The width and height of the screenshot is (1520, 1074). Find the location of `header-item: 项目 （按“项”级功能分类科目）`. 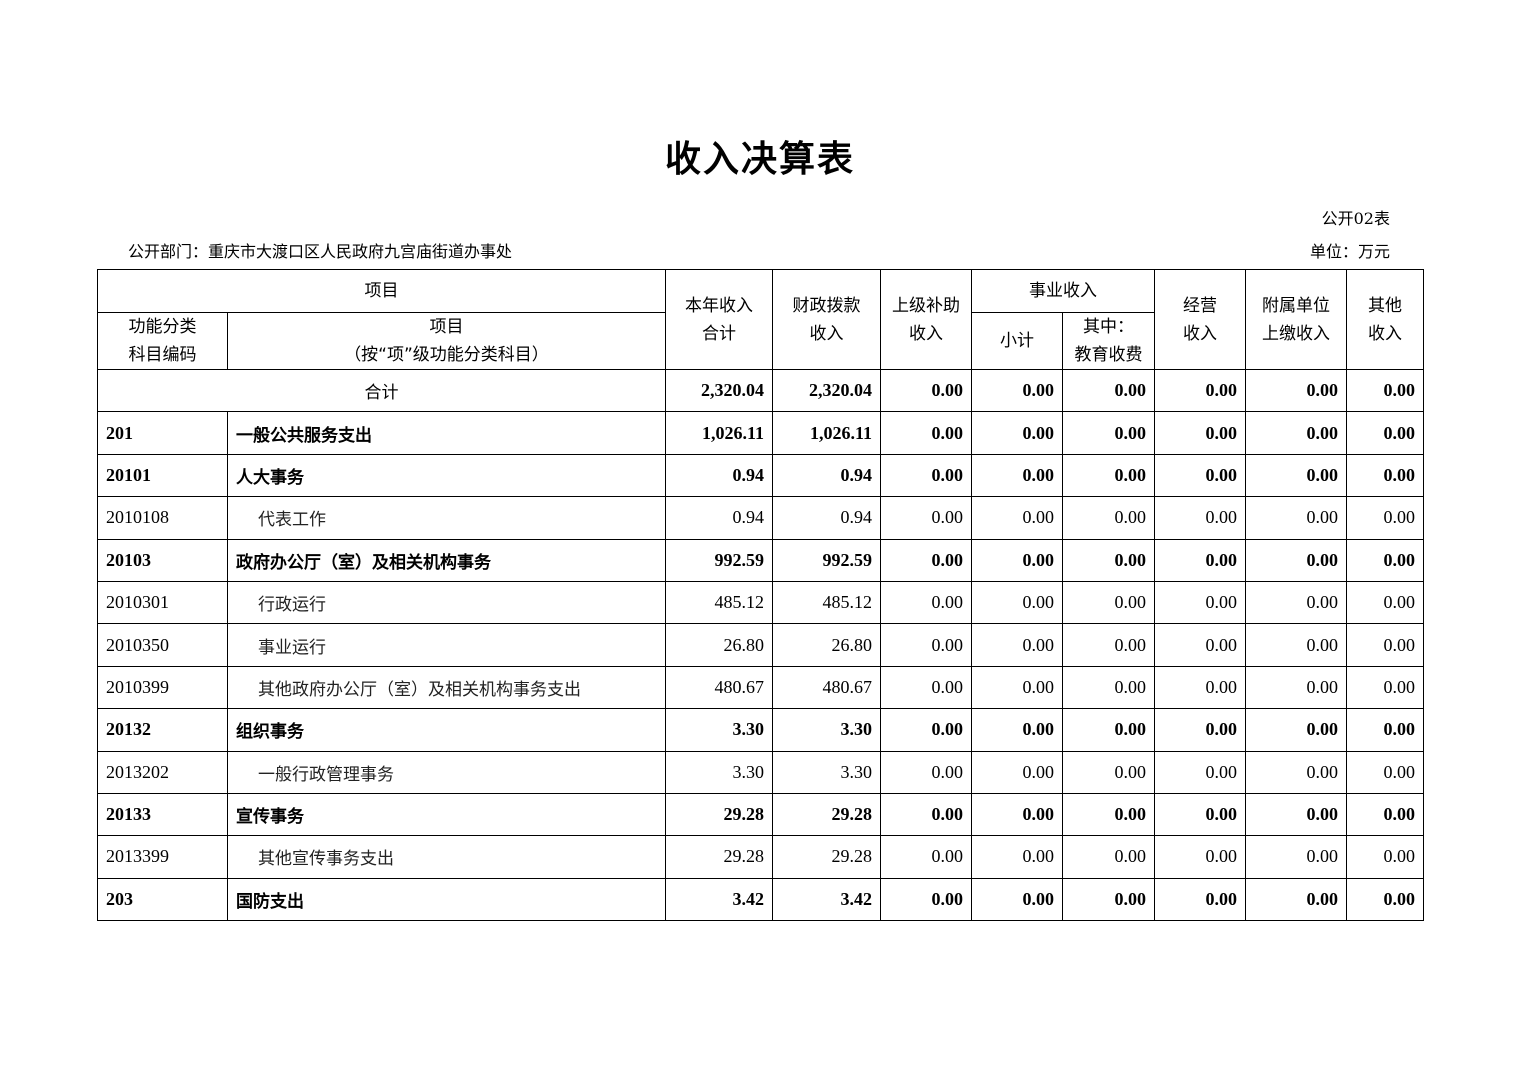

header-item: 项目 （按“项”级功能分类科目） is located at coordinates (446, 341).